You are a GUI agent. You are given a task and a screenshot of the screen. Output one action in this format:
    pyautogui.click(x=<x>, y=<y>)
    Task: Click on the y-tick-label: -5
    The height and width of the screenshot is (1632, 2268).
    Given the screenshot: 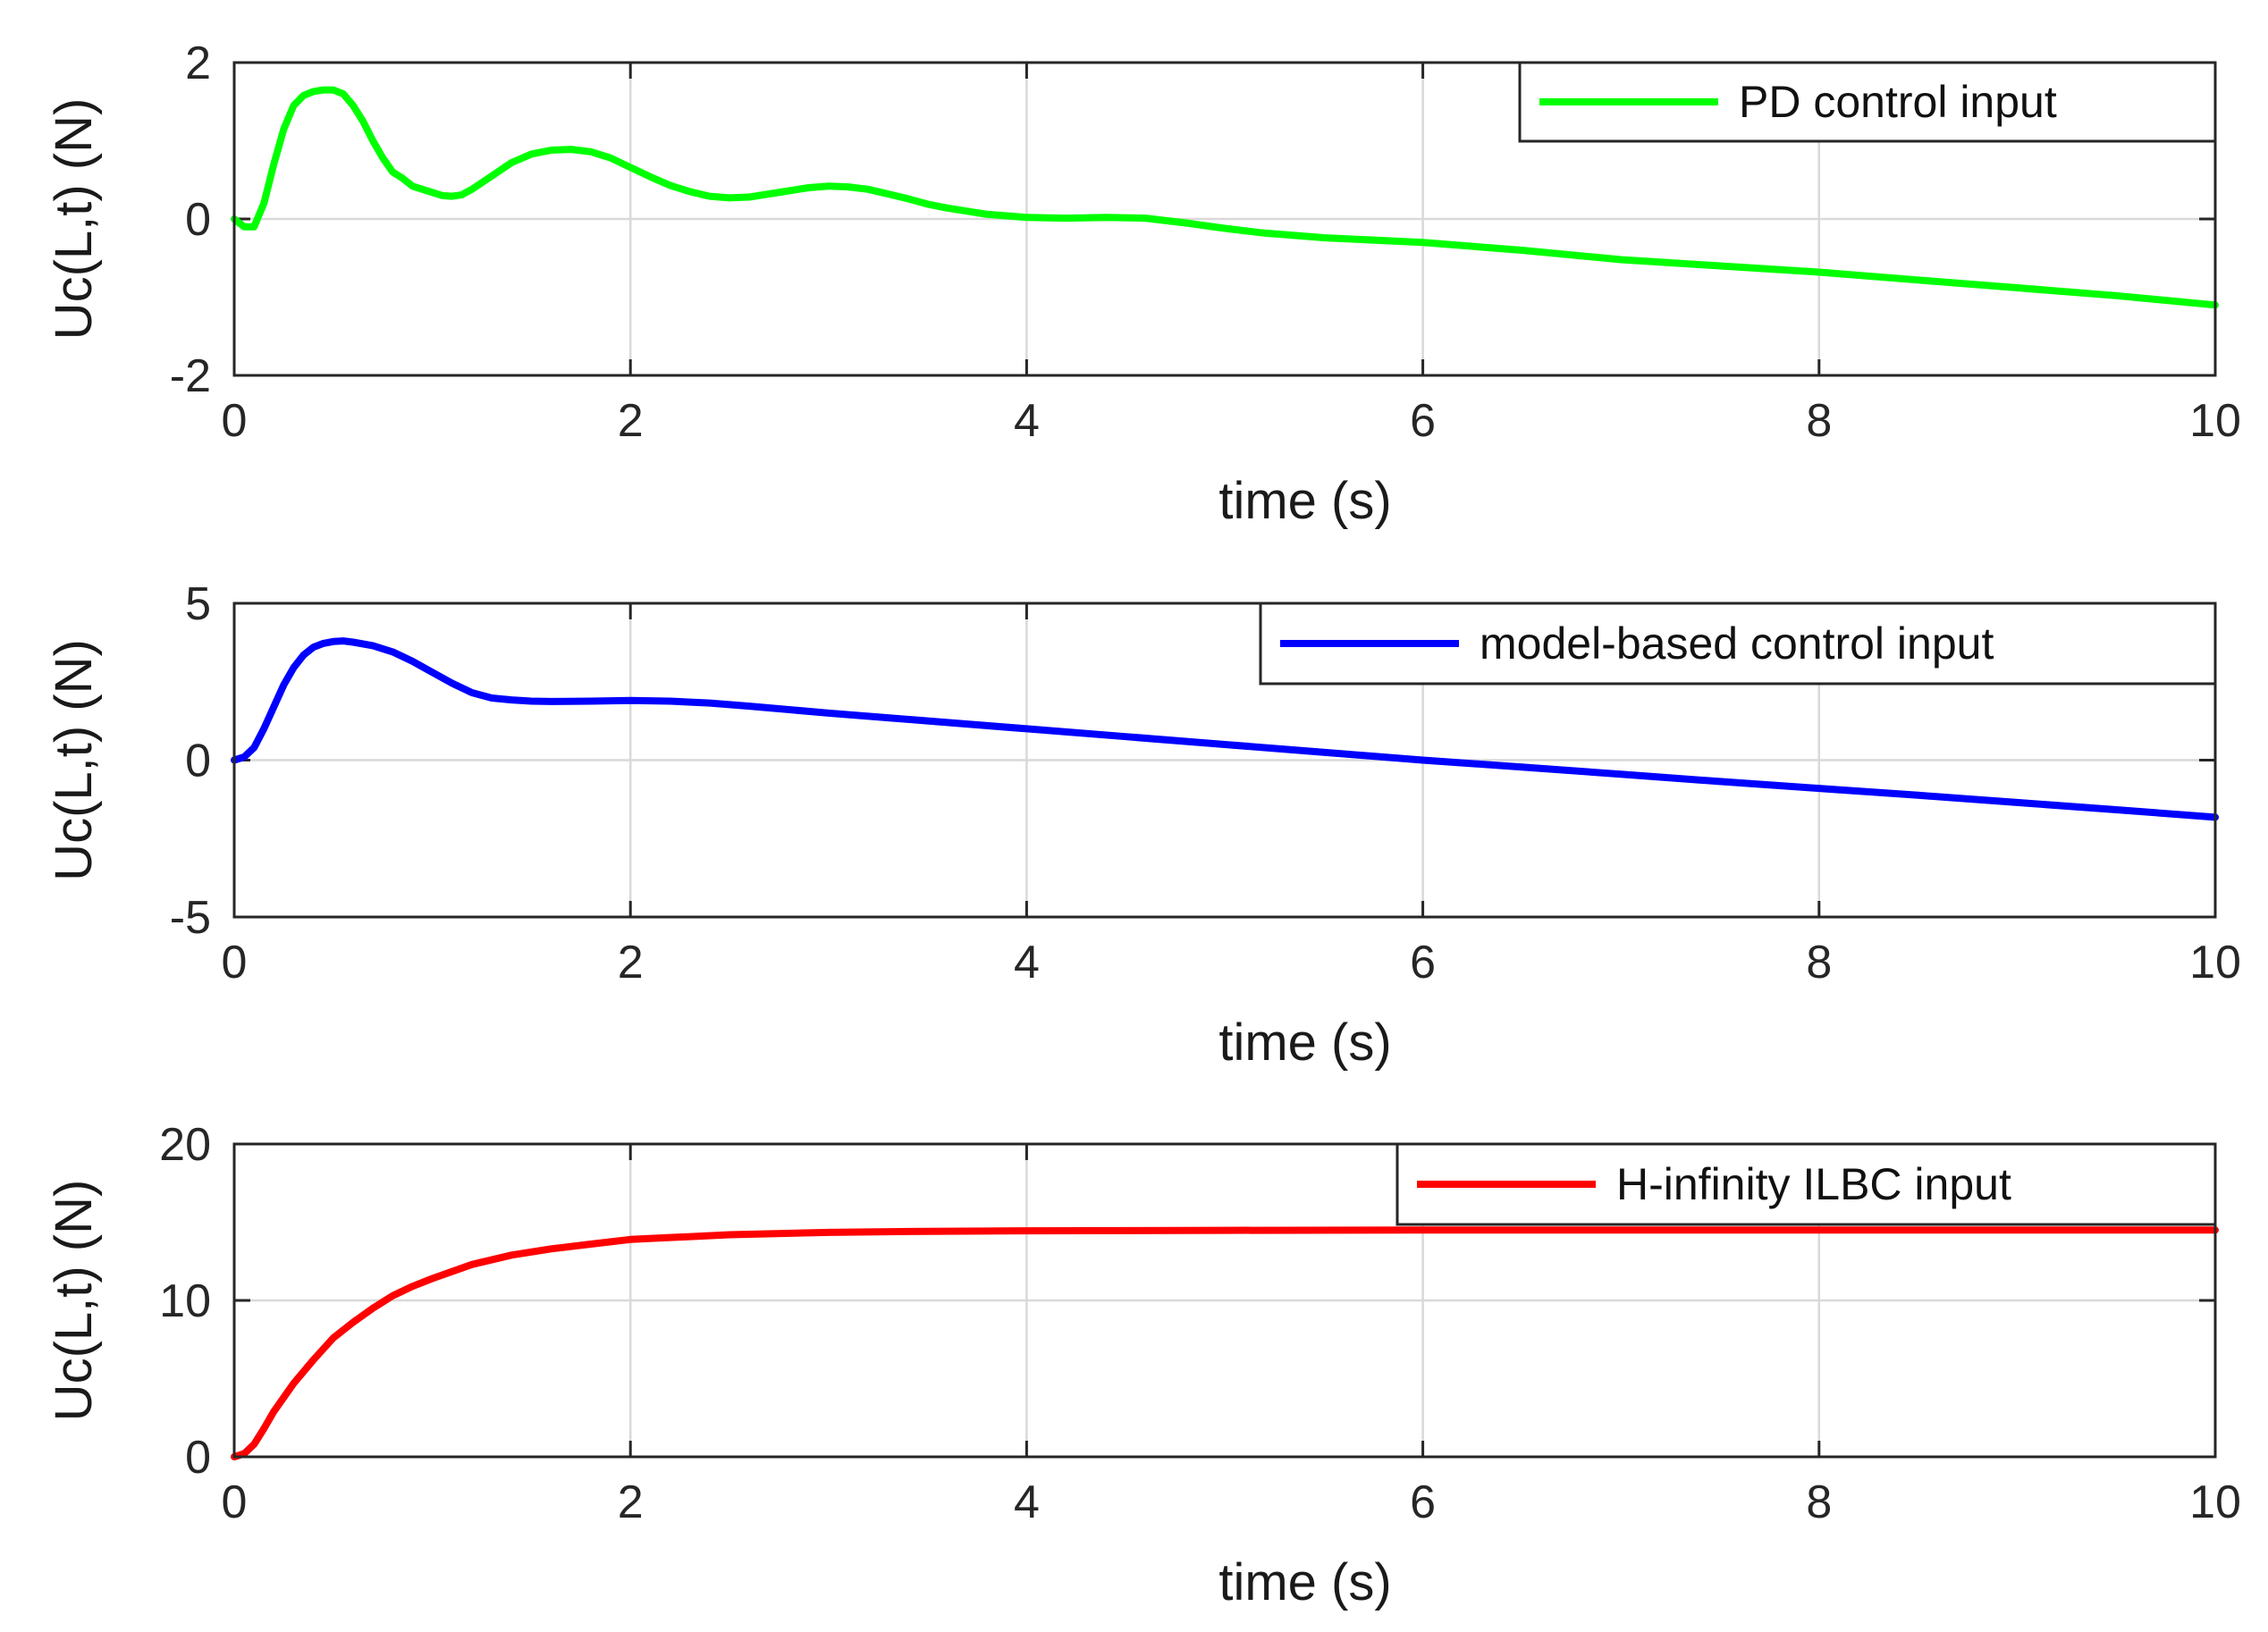 What is the action you would take?
    pyautogui.click(x=190, y=918)
    